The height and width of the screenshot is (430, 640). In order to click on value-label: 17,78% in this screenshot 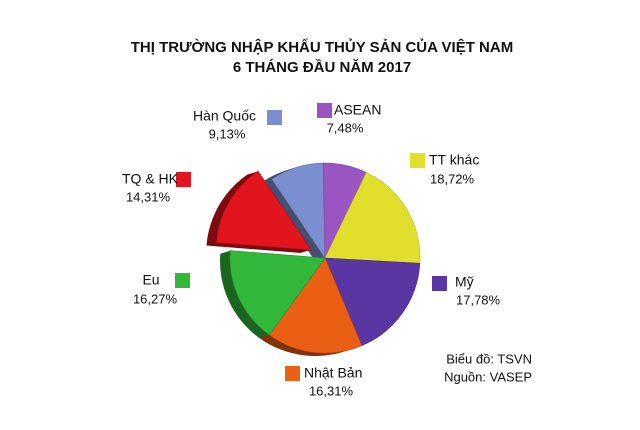, I will do `click(478, 299)`.